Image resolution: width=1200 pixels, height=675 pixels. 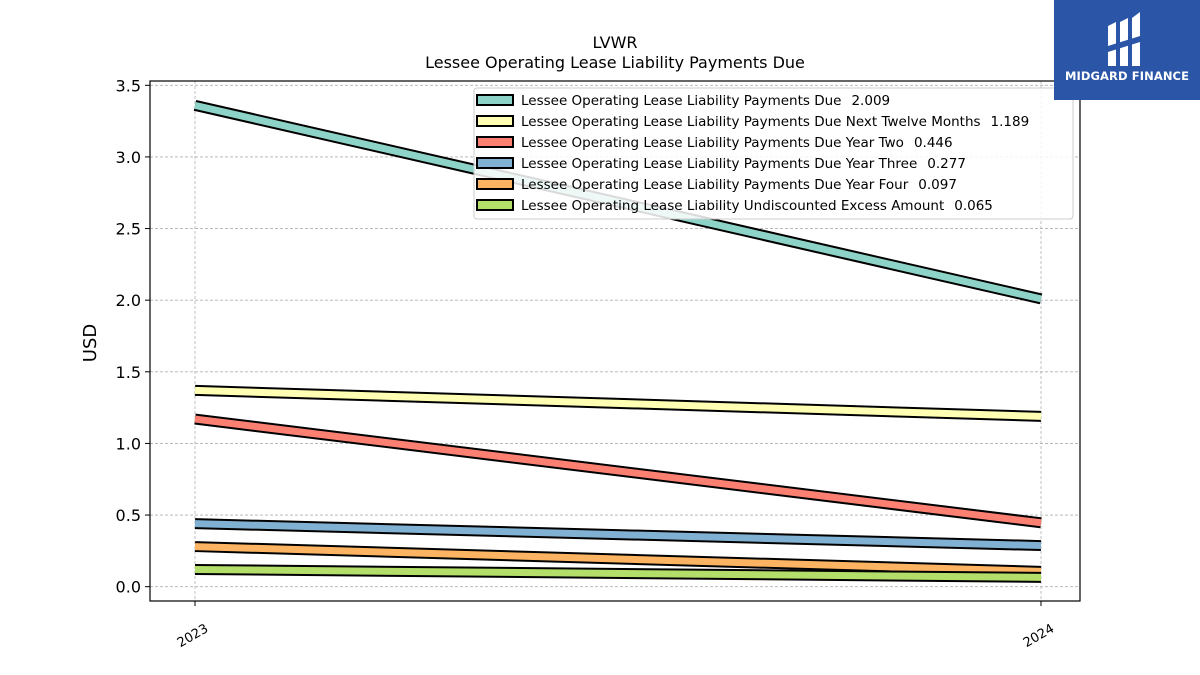 I want to click on legend-series-latest: 0.446, so click(x=933, y=143).